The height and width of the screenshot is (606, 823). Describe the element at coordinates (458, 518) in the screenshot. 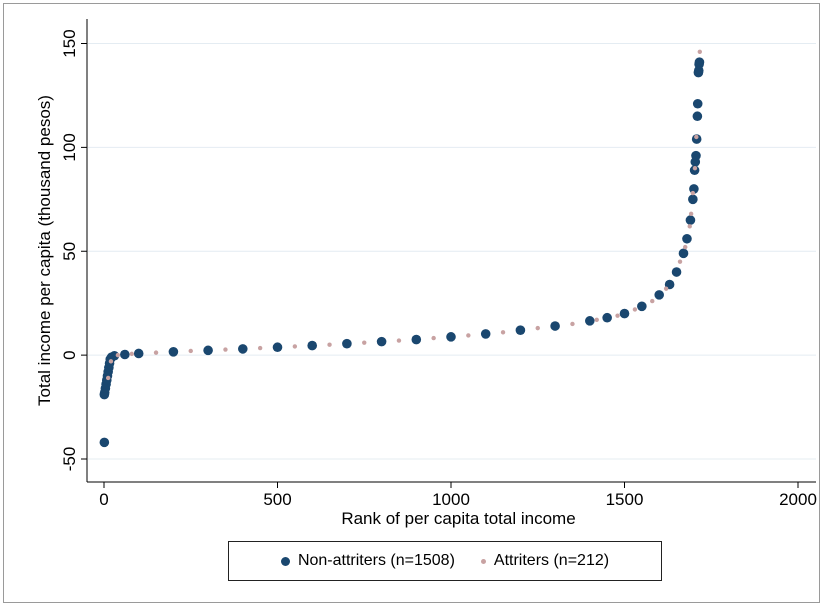

I see `x-axis-label: Rank of per capita total income` at that location.